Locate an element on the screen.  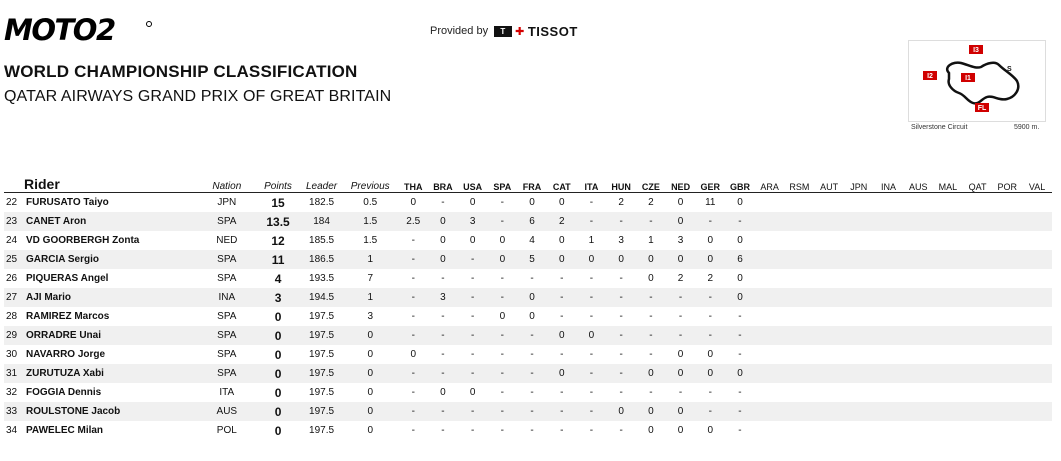
leader-gap-cell: 185.5 is located at coordinates (322, 240).